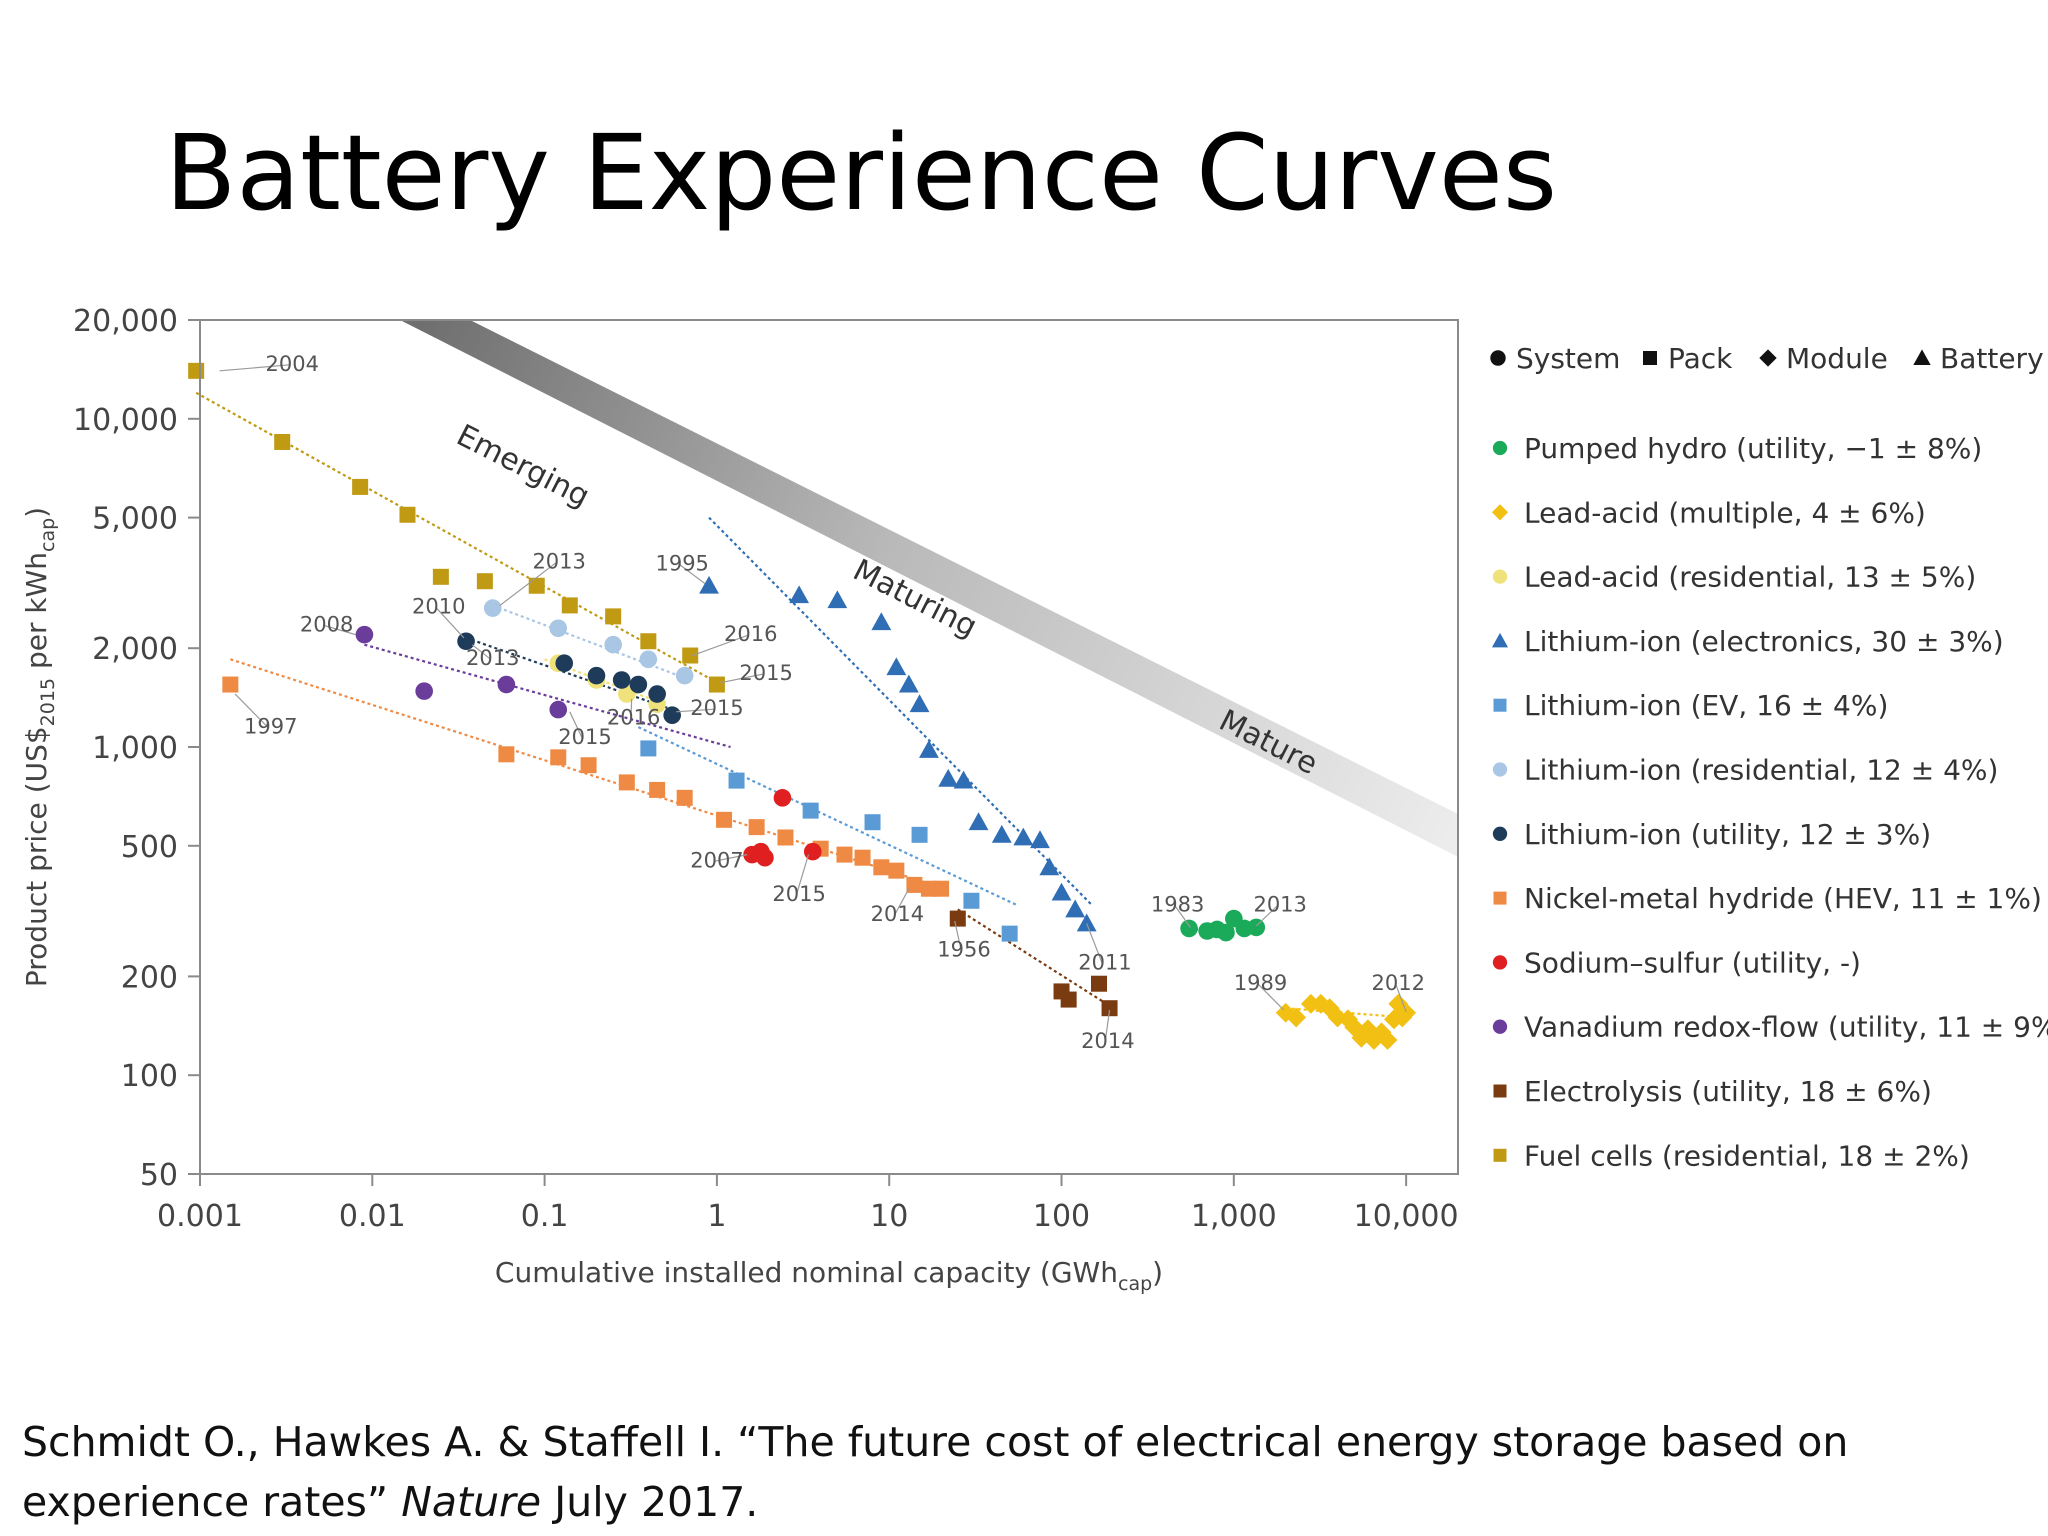 Image resolution: width=2048 pixels, height=1536 pixels. Describe the element at coordinates (200, 1216) in the screenshot. I see `x-tick-label-0: 0.001` at that location.